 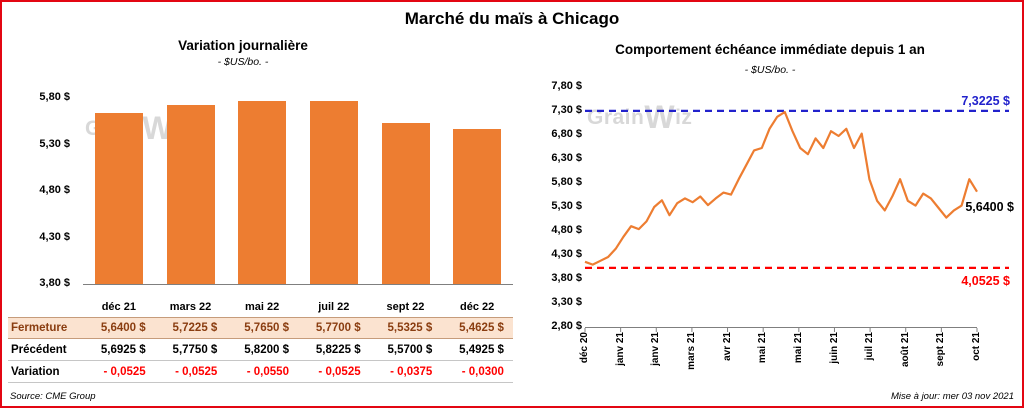 I want to click on table-value: 5,6400 $, so click(x=123, y=328).